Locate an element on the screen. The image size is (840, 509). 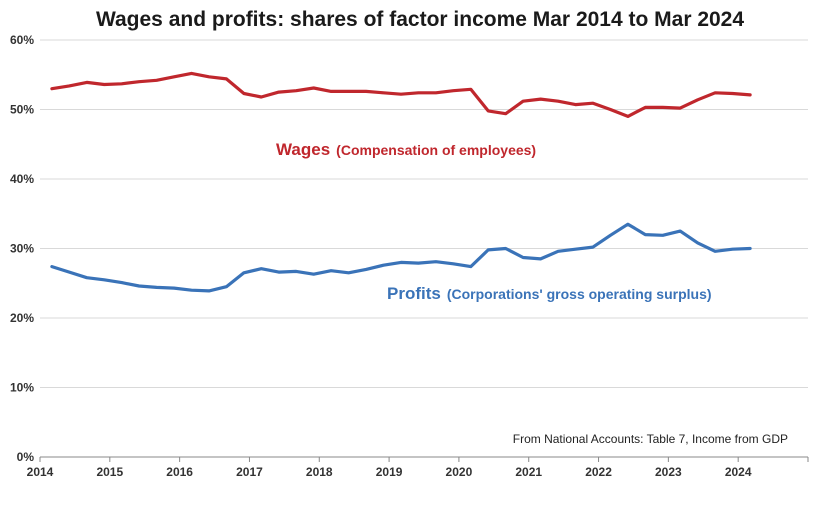
wages-series-name: Wages is located at coordinates (303, 149).